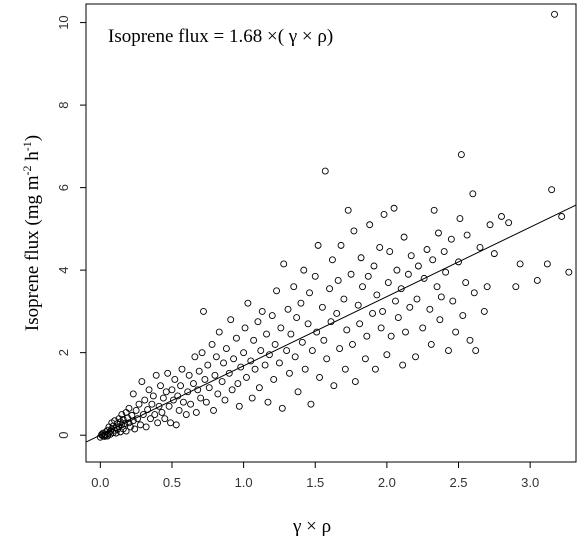 Image resolution: width=577 pixels, height=538 pixels. Describe the element at coordinates (32, 138) in the screenshot. I see `y-axis-label-end: )` at that location.